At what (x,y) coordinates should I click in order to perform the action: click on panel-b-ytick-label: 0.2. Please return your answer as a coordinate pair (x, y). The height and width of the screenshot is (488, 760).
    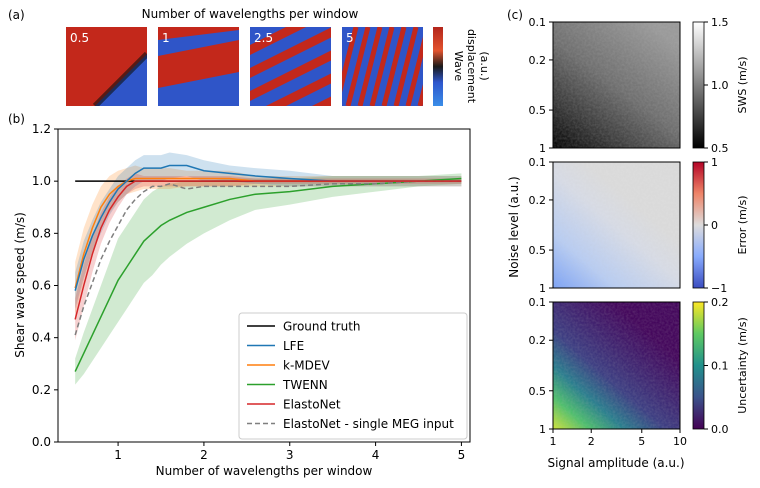
    Looking at the image, I should click on (41, 390).